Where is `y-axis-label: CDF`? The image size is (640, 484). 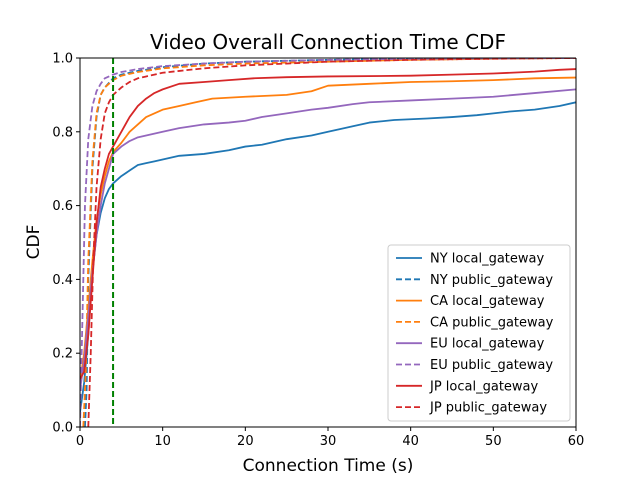 y-axis-label: CDF is located at coordinates (34, 242).